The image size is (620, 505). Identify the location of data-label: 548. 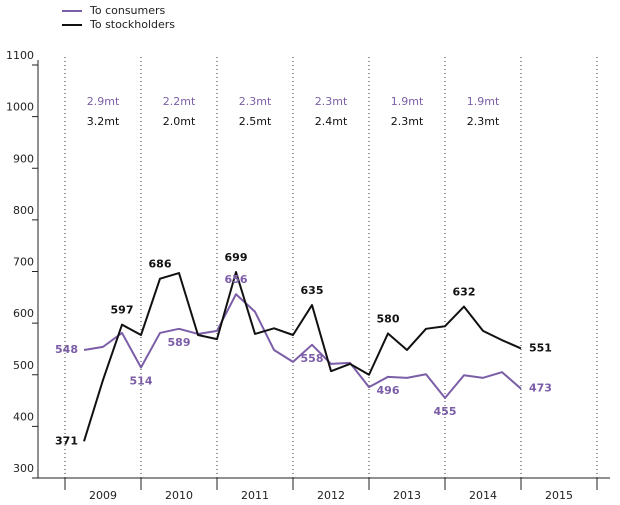
(66, 349).